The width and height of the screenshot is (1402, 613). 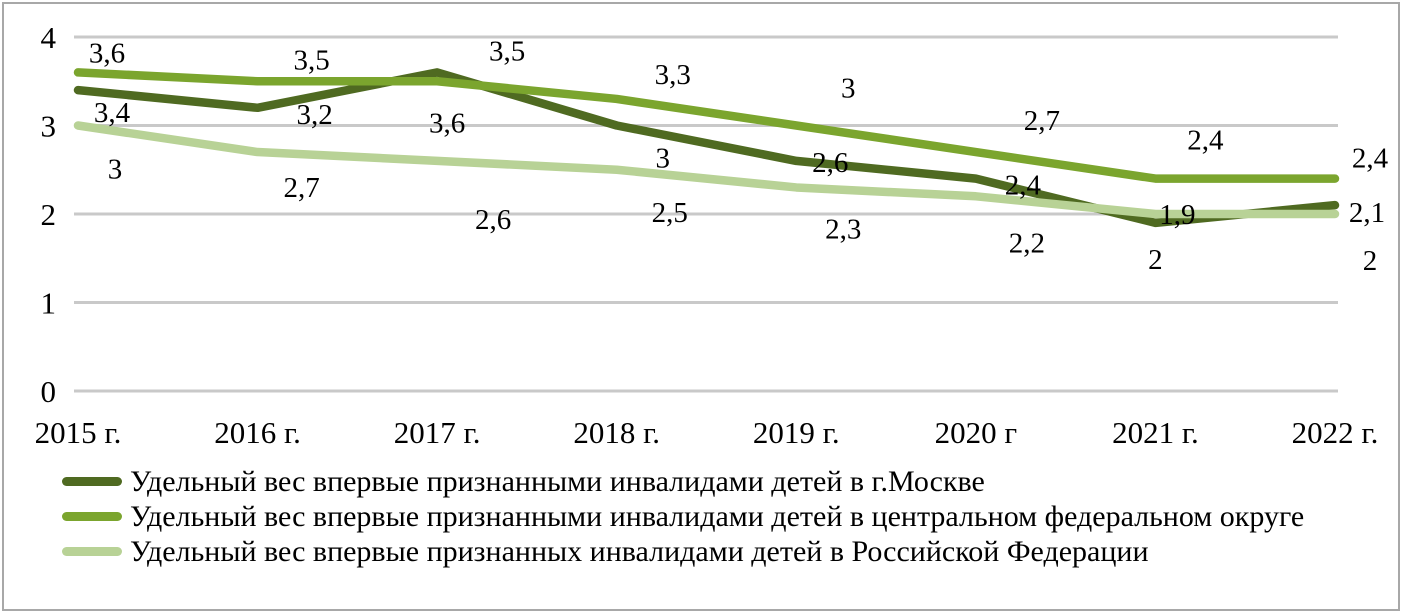 What do you see at coordinates (796, 432) in the screenshot?
I see `x-tick-label-2019: 2019 г.` at bounding box center [796, 432].